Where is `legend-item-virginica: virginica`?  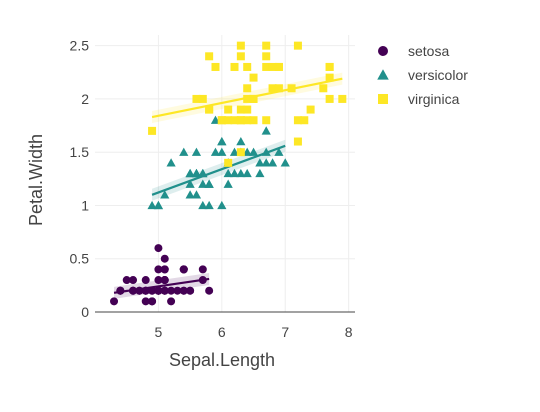
legend-item-virginica: virginica is located at coordinates (419, 99).